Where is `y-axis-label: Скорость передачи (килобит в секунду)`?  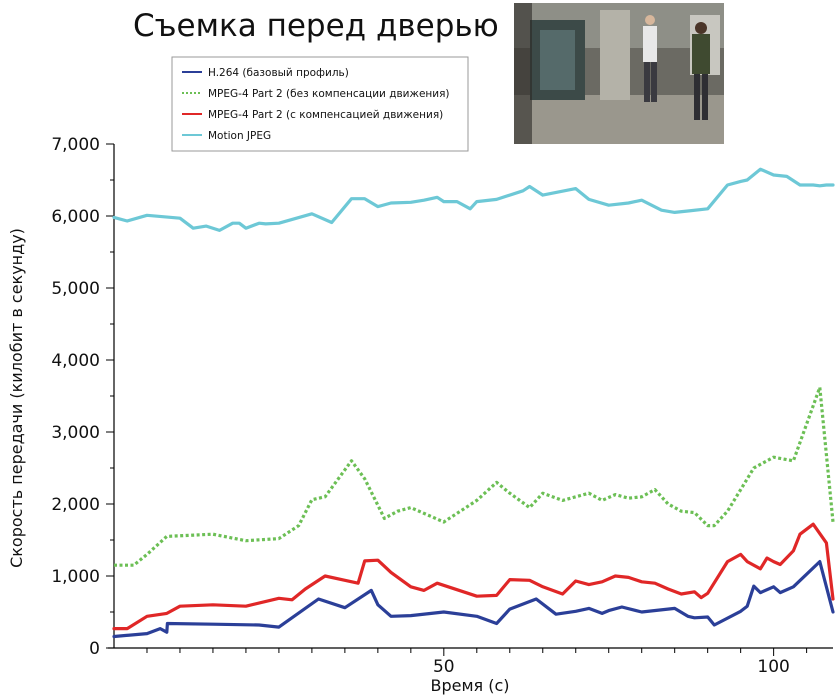
y-axis-label: Скорость передачи (килобит в секунду) is located at coordinates (16, 398).